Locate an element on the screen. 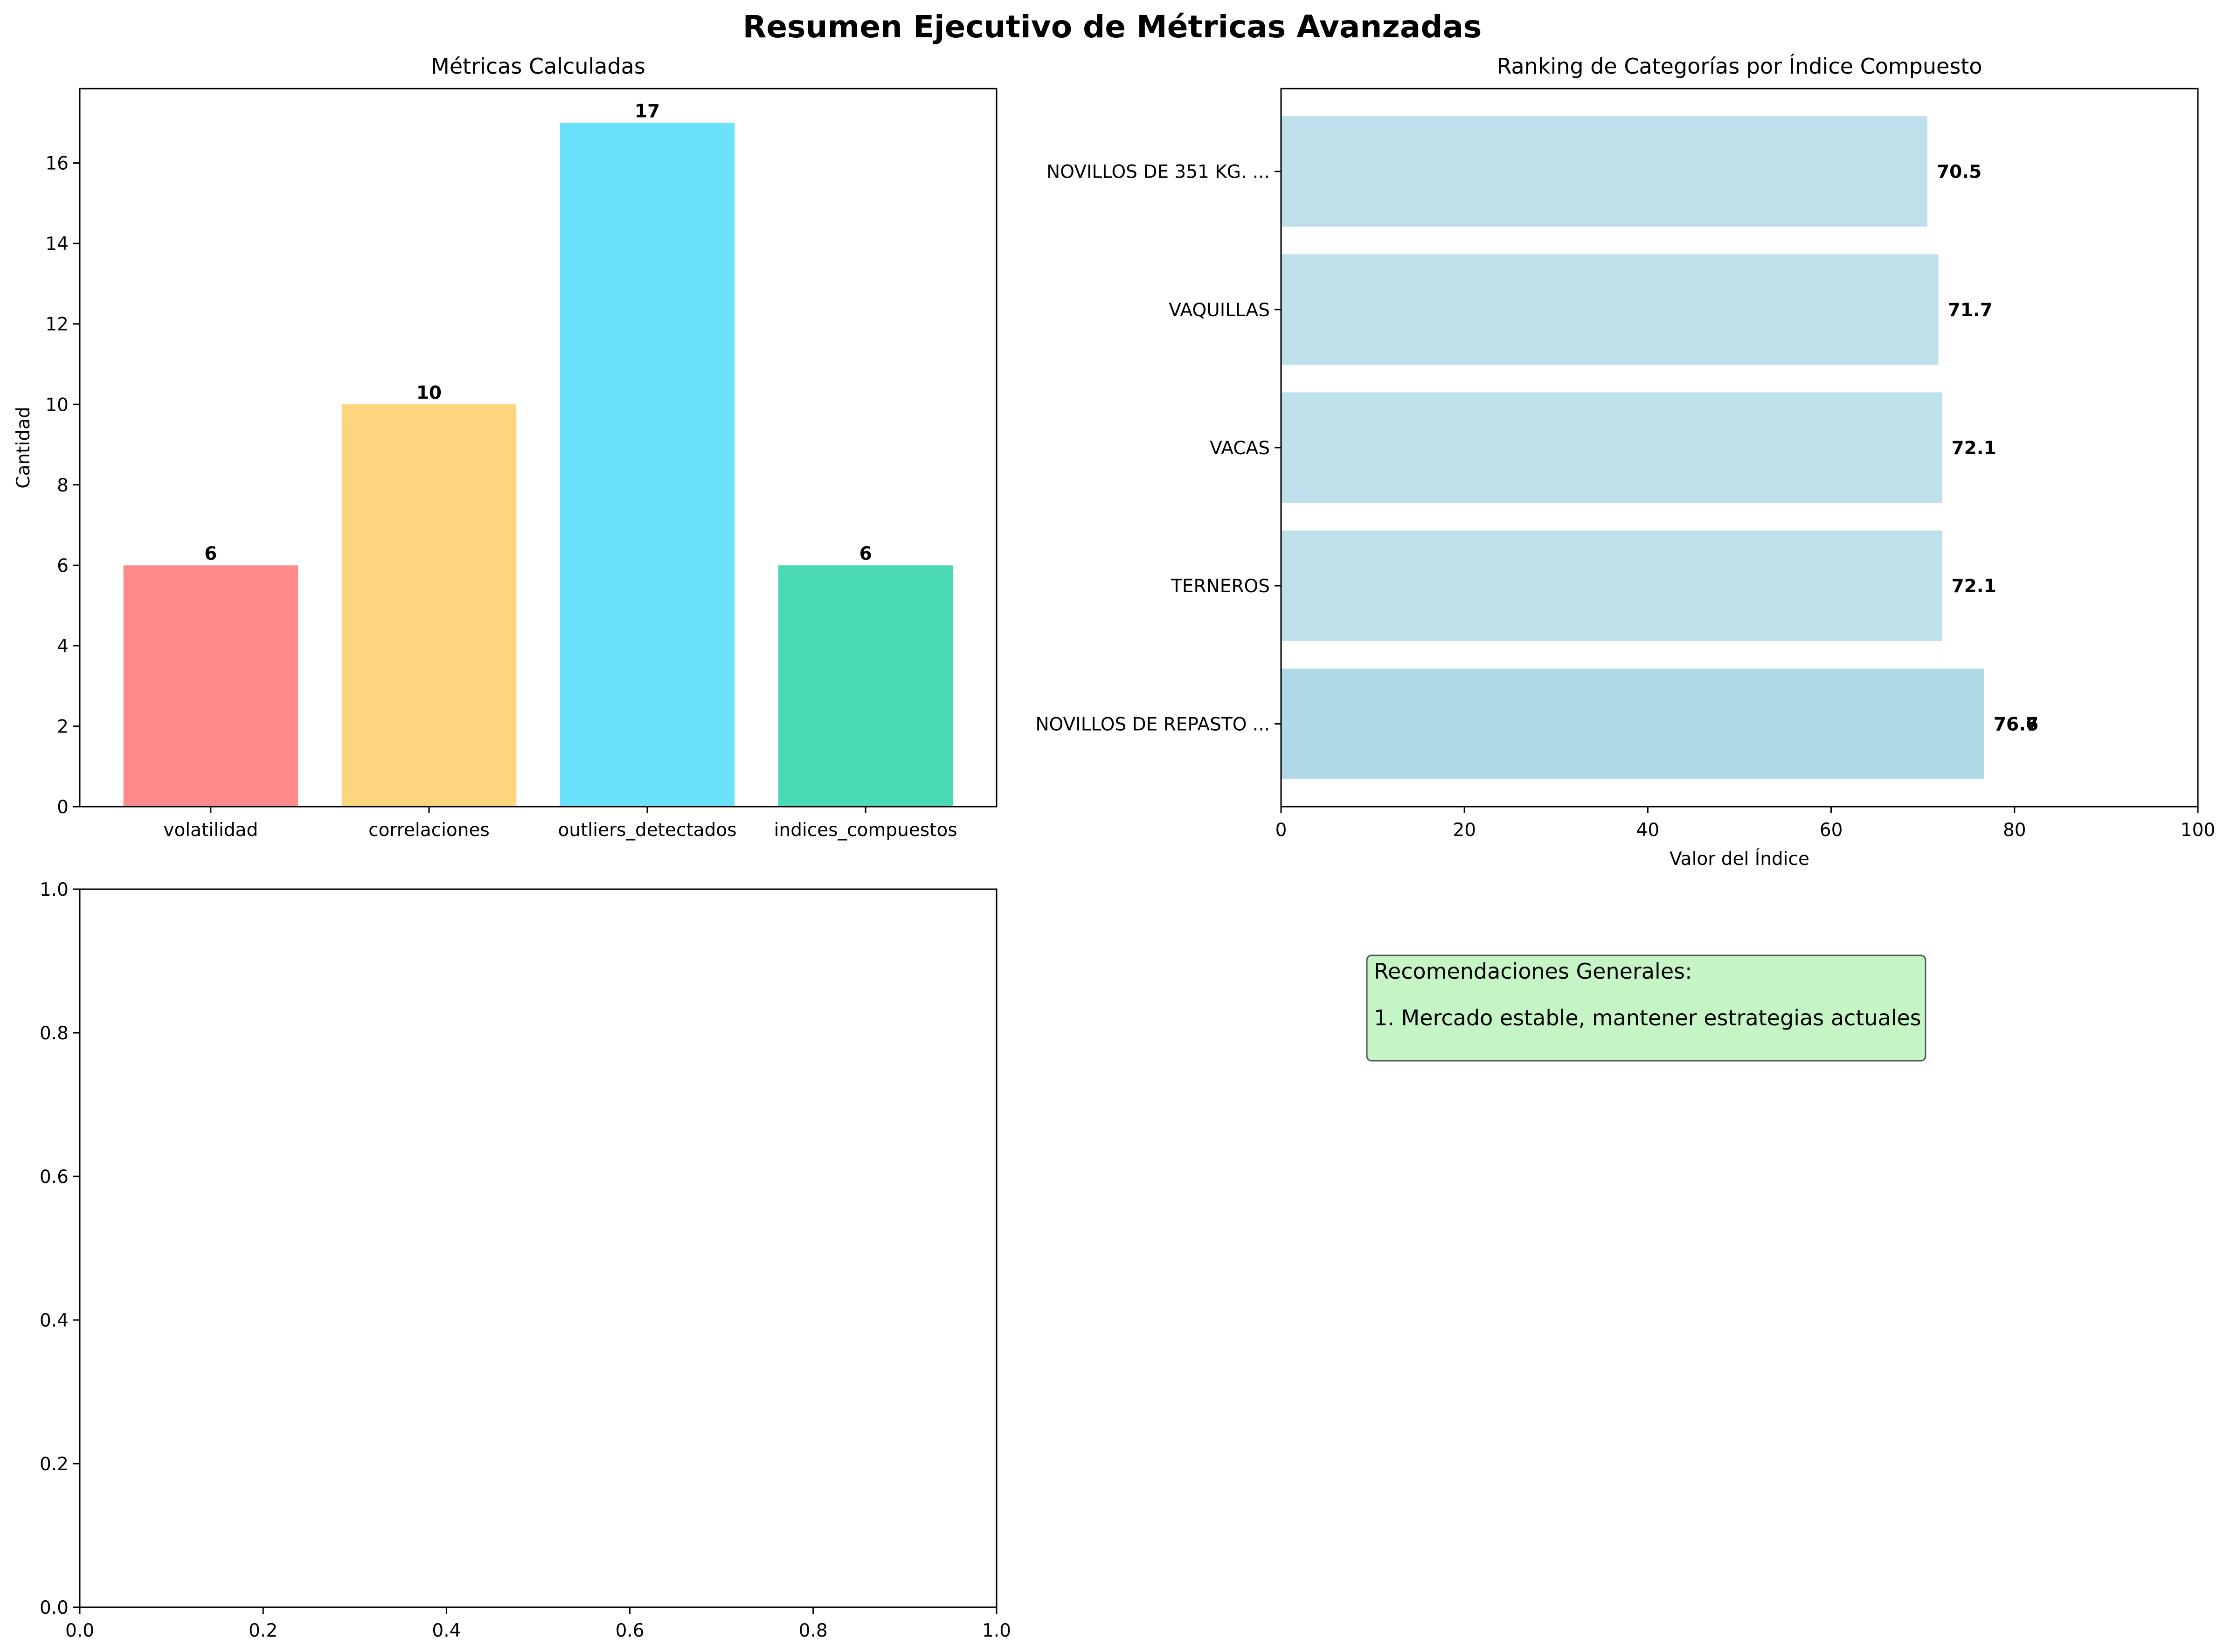 This screenshot has width=2224, height=1652. y-tick-label: 0.8 is located at coordinates (54, 1033).